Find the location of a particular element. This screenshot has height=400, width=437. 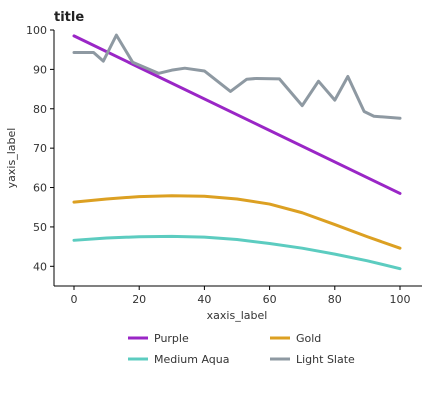

y-tick-label: 40 is located at coordinates (40, 266).